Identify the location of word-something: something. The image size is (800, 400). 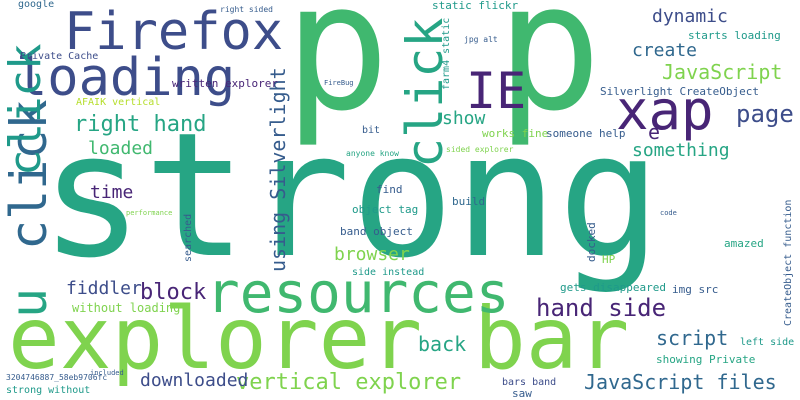
(681, 150).